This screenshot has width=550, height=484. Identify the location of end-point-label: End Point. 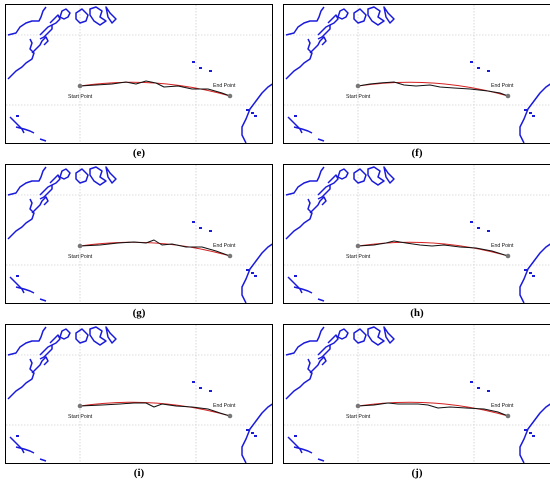
(224, 246).